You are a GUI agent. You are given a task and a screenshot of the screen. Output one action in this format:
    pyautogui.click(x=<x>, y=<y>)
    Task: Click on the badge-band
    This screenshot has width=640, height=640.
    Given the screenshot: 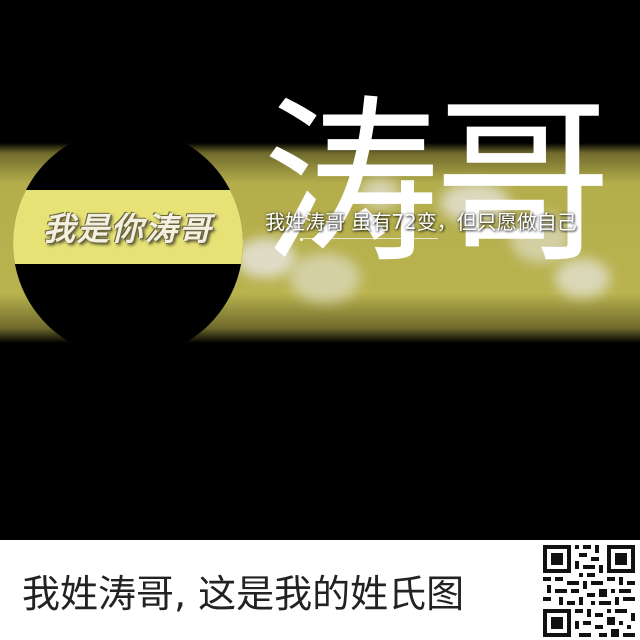 What is the action you would take?
    pyautogui.click(x=128, y=227)
    